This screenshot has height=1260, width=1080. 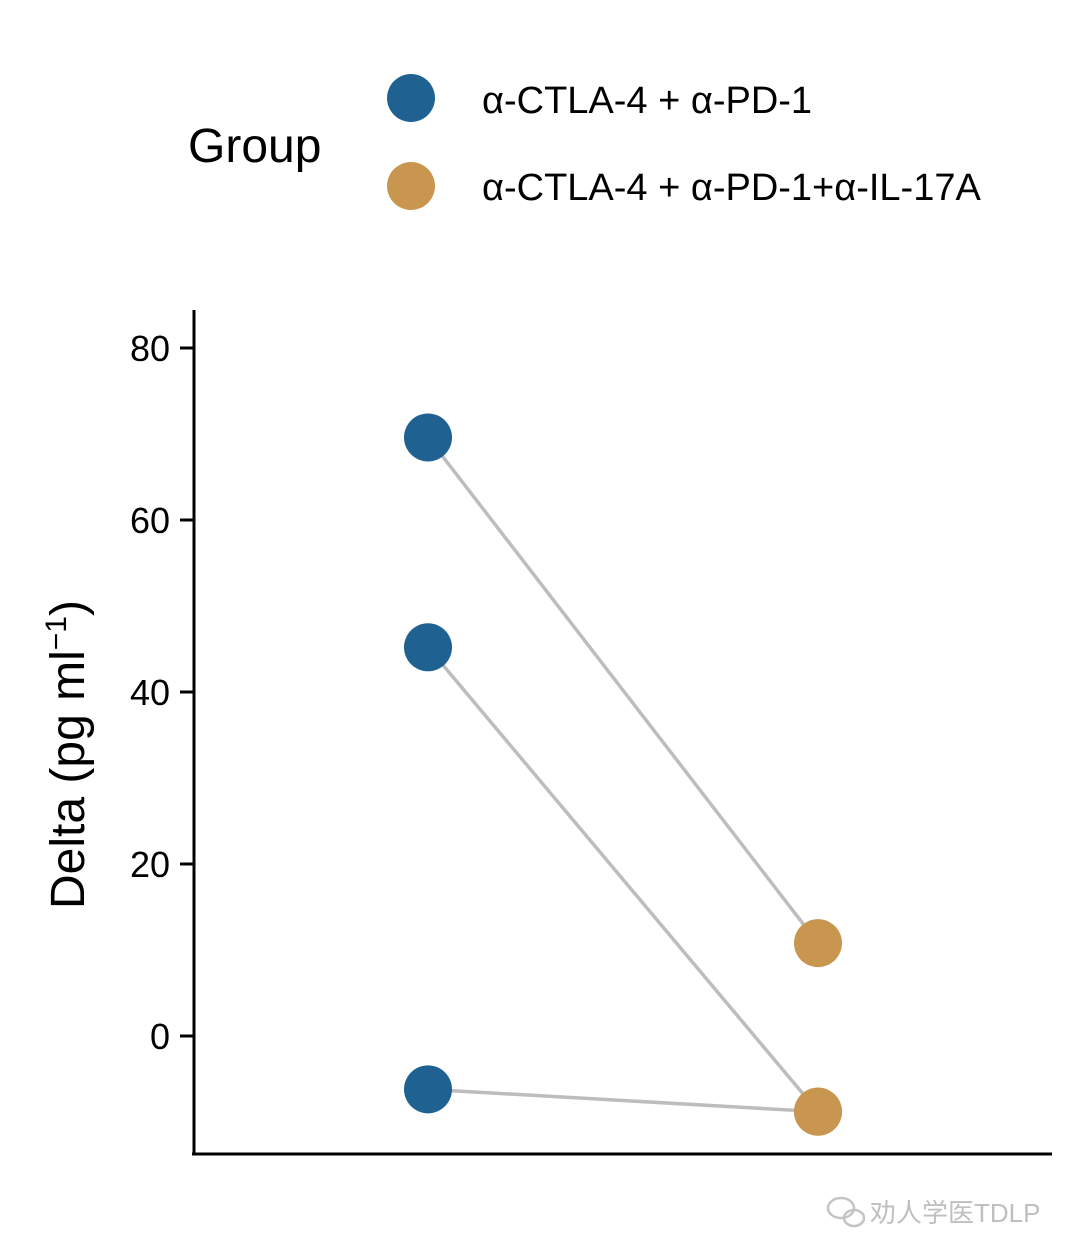 I want to click on y-axis-label-close: ), so click(x=68, y=608).